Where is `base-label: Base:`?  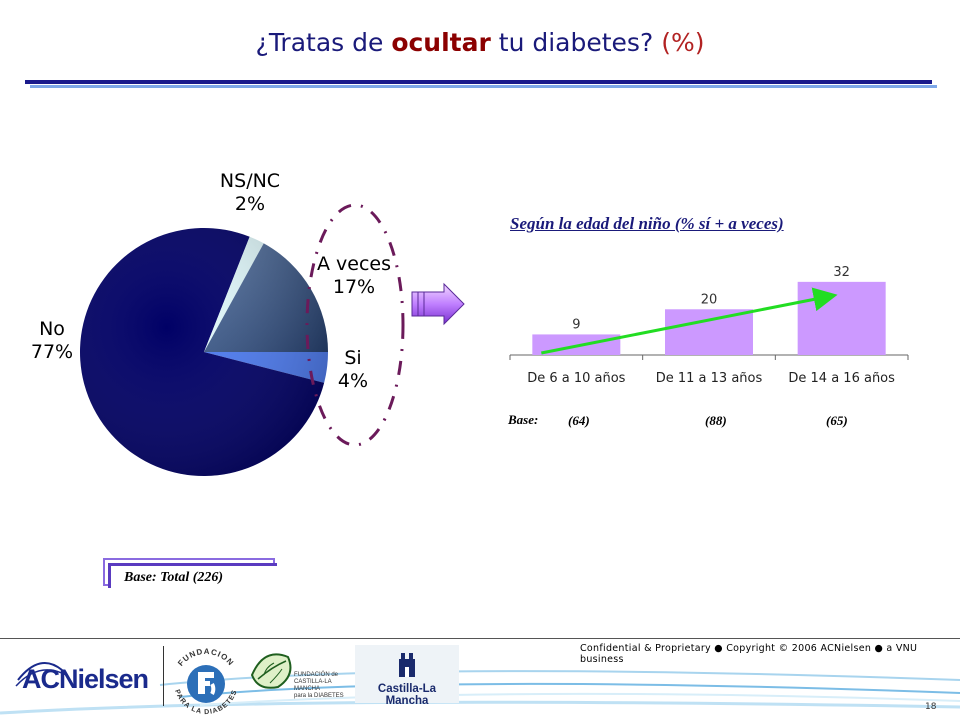 base-label: Base: is located at coordinates (523, 419).